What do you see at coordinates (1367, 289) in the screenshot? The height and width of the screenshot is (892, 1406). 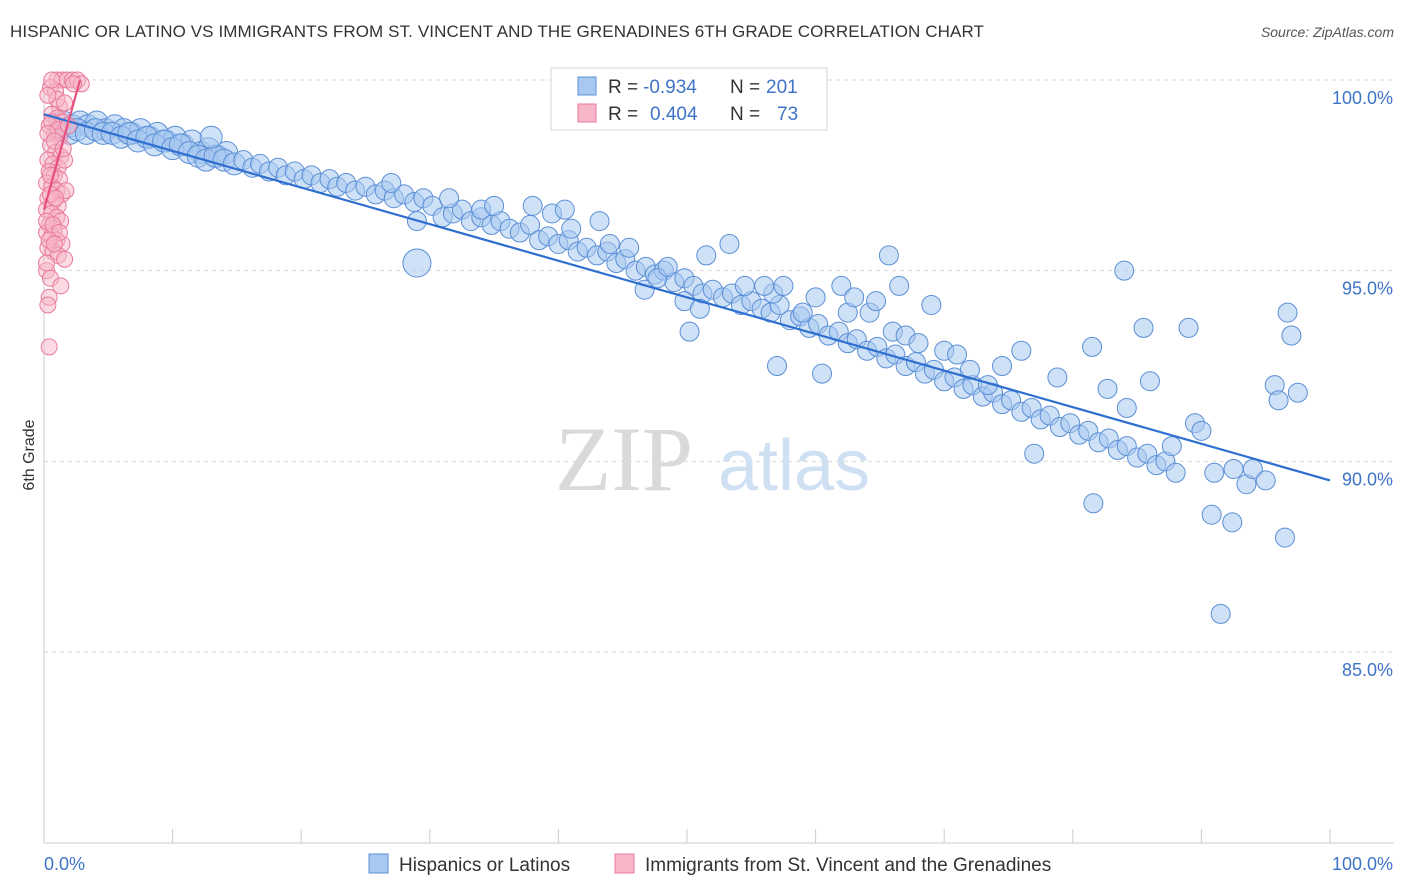 I see `y-tick-label-1: 95.0%` at bounding box center [1367, 289].